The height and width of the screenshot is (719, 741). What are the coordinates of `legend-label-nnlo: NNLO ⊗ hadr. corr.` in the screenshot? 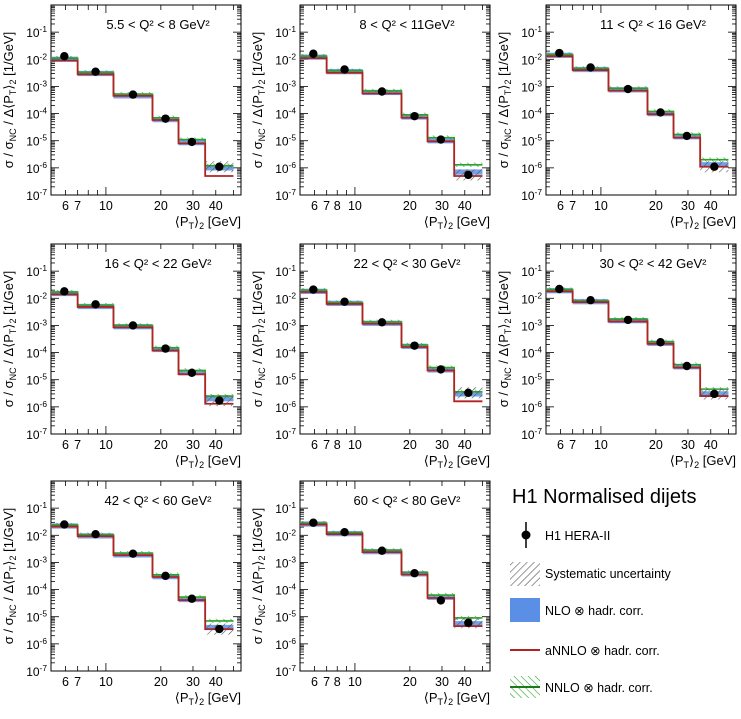 It's located at (599, 688).